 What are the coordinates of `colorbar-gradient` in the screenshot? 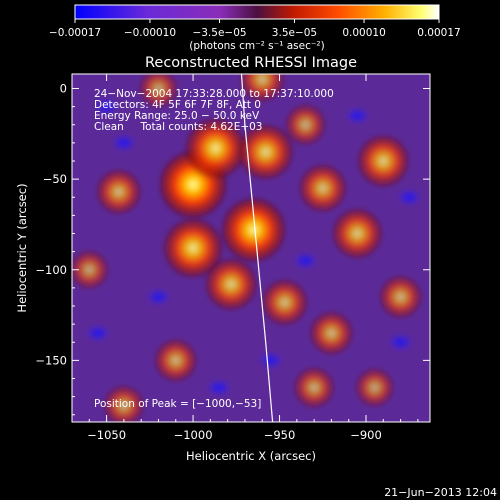 It's located at (257, 12).